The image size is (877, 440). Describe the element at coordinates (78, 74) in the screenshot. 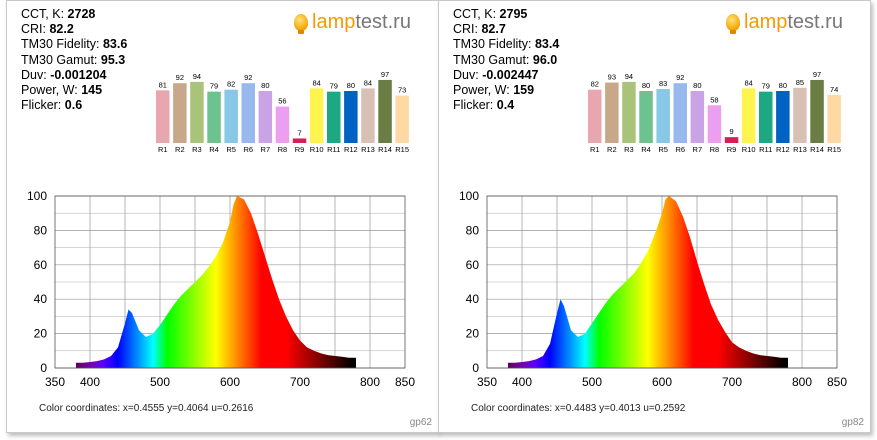

I see `metric-value: -0.001204` at that location.